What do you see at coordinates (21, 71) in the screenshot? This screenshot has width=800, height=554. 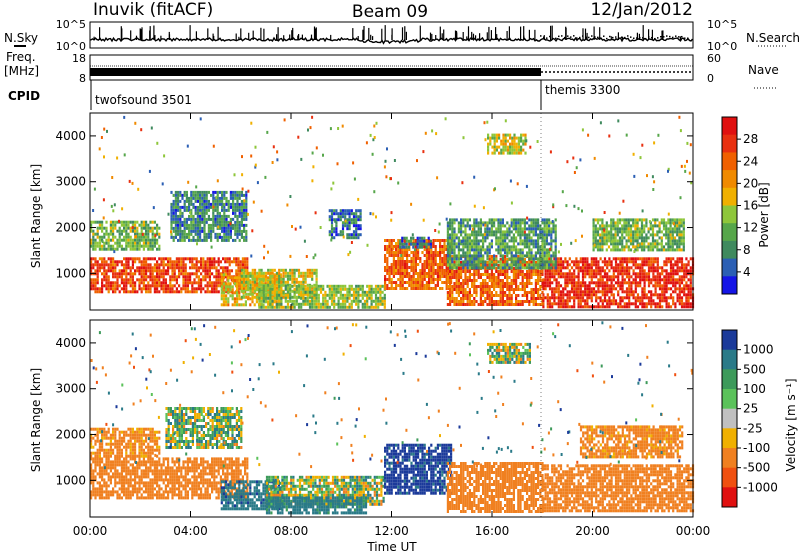 I see `freq-unit: [MHz]` at bounding box center [21, 71].